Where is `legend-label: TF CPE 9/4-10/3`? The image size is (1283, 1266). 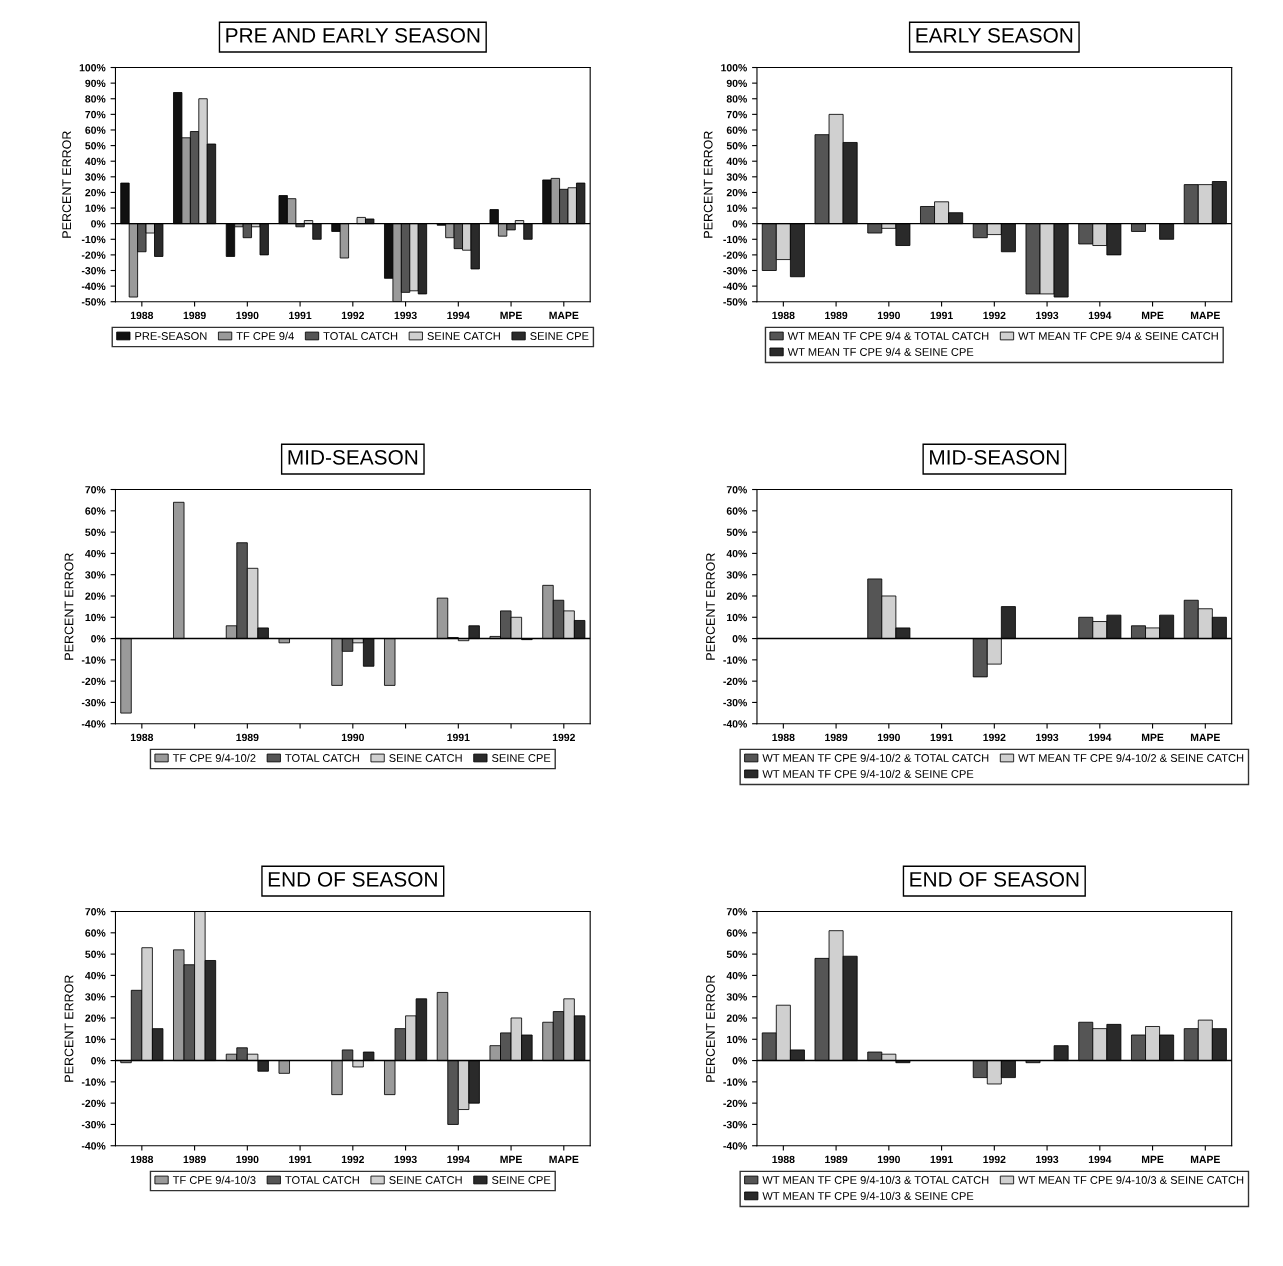 legend-label: TF CPE 9/4-10/3 is located at coordinates (214, 1179).